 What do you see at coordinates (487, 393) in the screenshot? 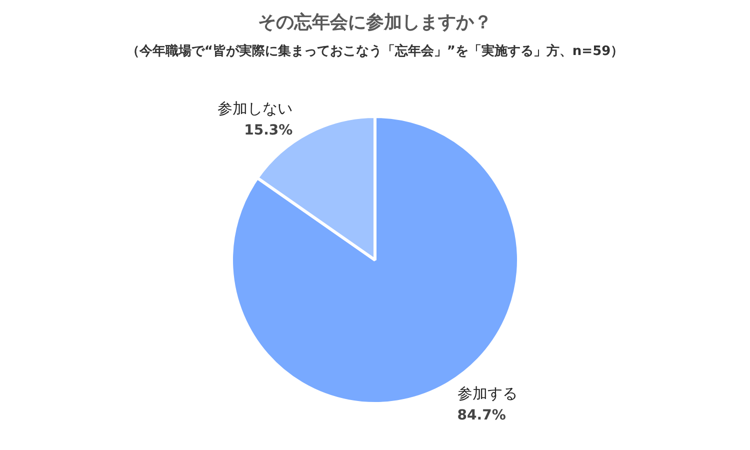
I see `slice-label: 参加する` at bounding box center [487, 393].